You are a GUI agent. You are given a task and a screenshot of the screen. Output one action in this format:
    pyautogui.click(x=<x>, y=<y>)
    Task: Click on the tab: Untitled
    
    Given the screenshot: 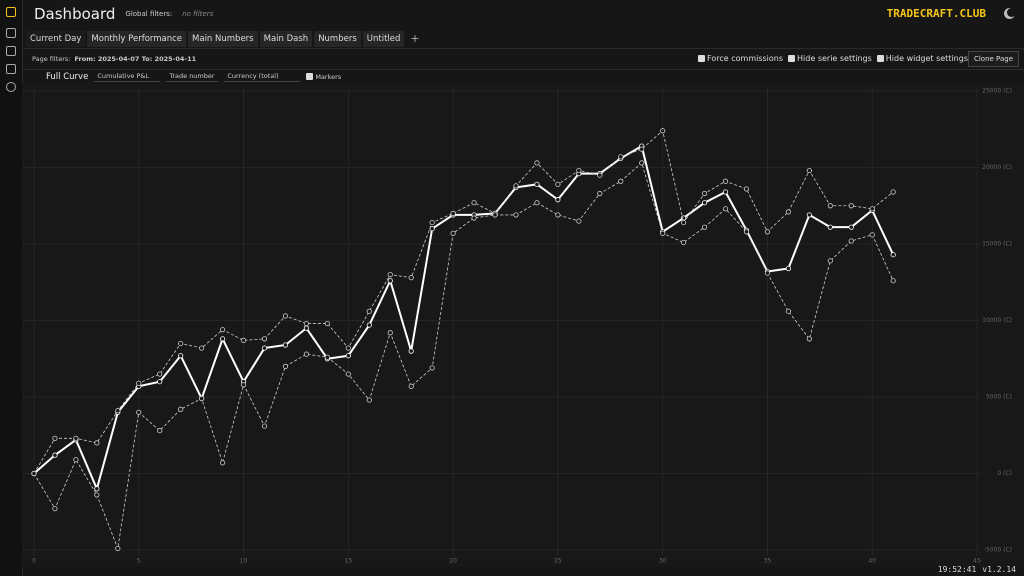 What is the action you would take?
    pyautogui.click(x=383, y=39)
    